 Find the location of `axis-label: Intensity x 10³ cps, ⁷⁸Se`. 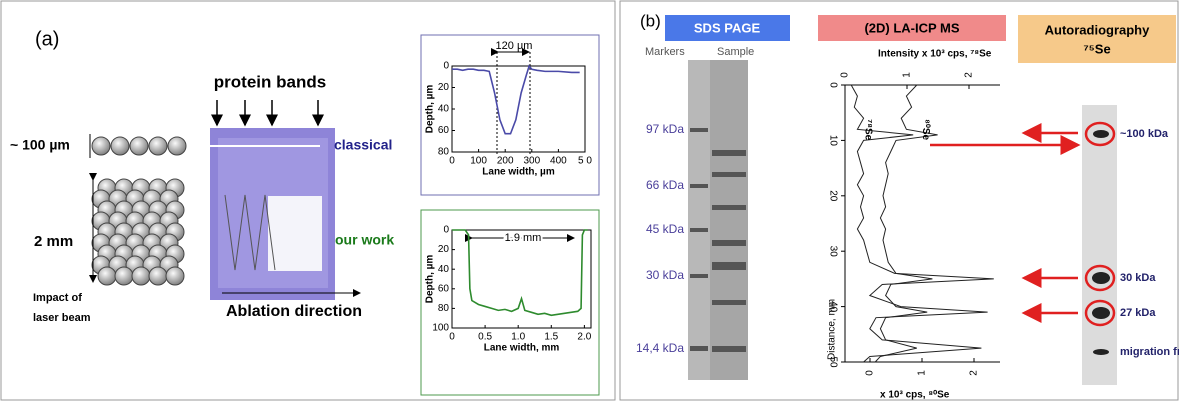

axis-label: Intensity x 10³ cps, ⁷⁸Se is located at coordinates (935, 54).